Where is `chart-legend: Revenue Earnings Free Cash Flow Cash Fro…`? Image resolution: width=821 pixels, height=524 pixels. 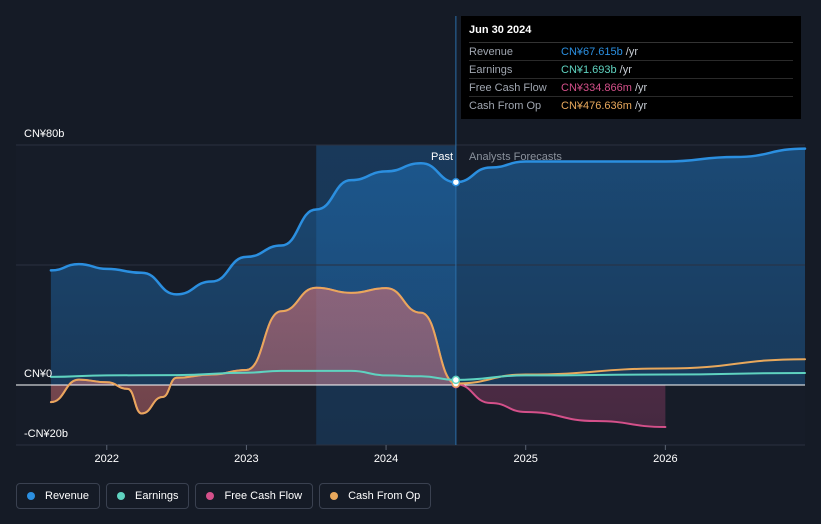 chart-legend: Revenue Earnings Free Cash Flow Cash Fro… is located at coordinates (224, 496).